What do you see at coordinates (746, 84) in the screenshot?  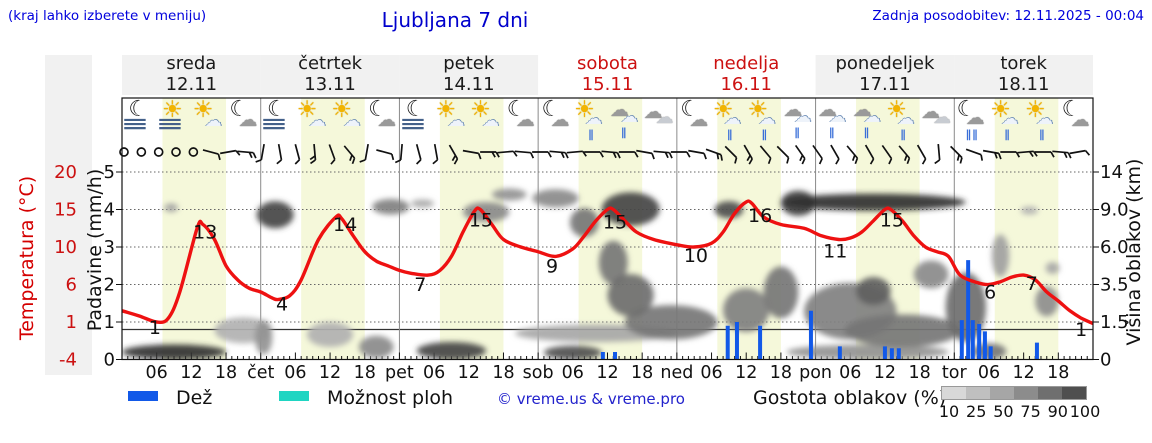 I see `day-date-label: 16.11` at bounding box center [746, 84].